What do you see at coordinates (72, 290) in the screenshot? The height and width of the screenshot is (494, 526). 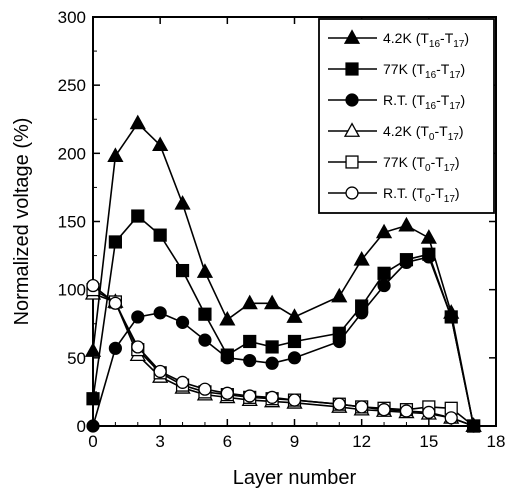 I see `y-tick-label: 100` at bounding box center [72, 290].